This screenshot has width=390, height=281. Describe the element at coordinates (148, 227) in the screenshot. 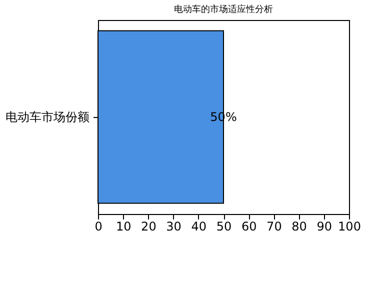

I see `x-tick-label: 20` at that location.